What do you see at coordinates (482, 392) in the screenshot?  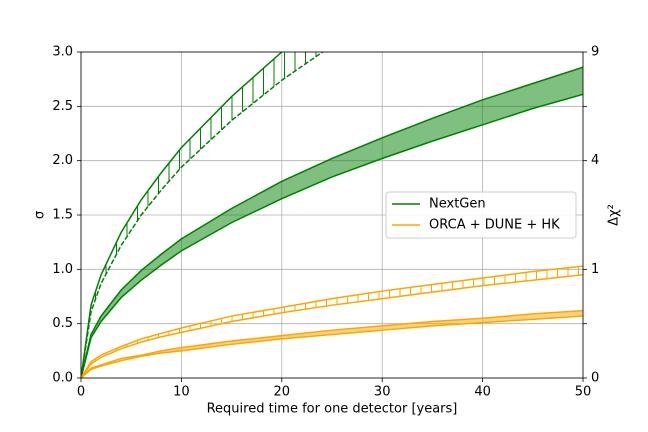 I see `x-tick-label: 40` at bounding box center [482, 392].